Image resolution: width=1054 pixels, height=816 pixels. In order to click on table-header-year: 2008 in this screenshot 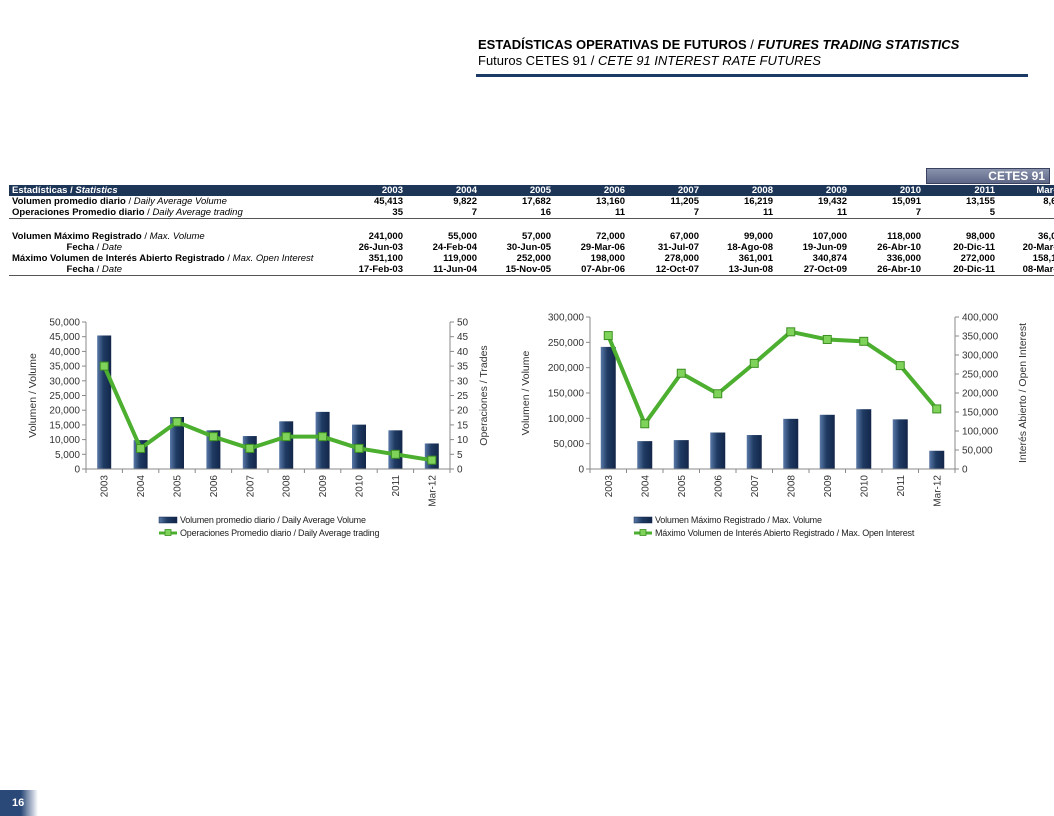, I will do `click(739, 190)`.